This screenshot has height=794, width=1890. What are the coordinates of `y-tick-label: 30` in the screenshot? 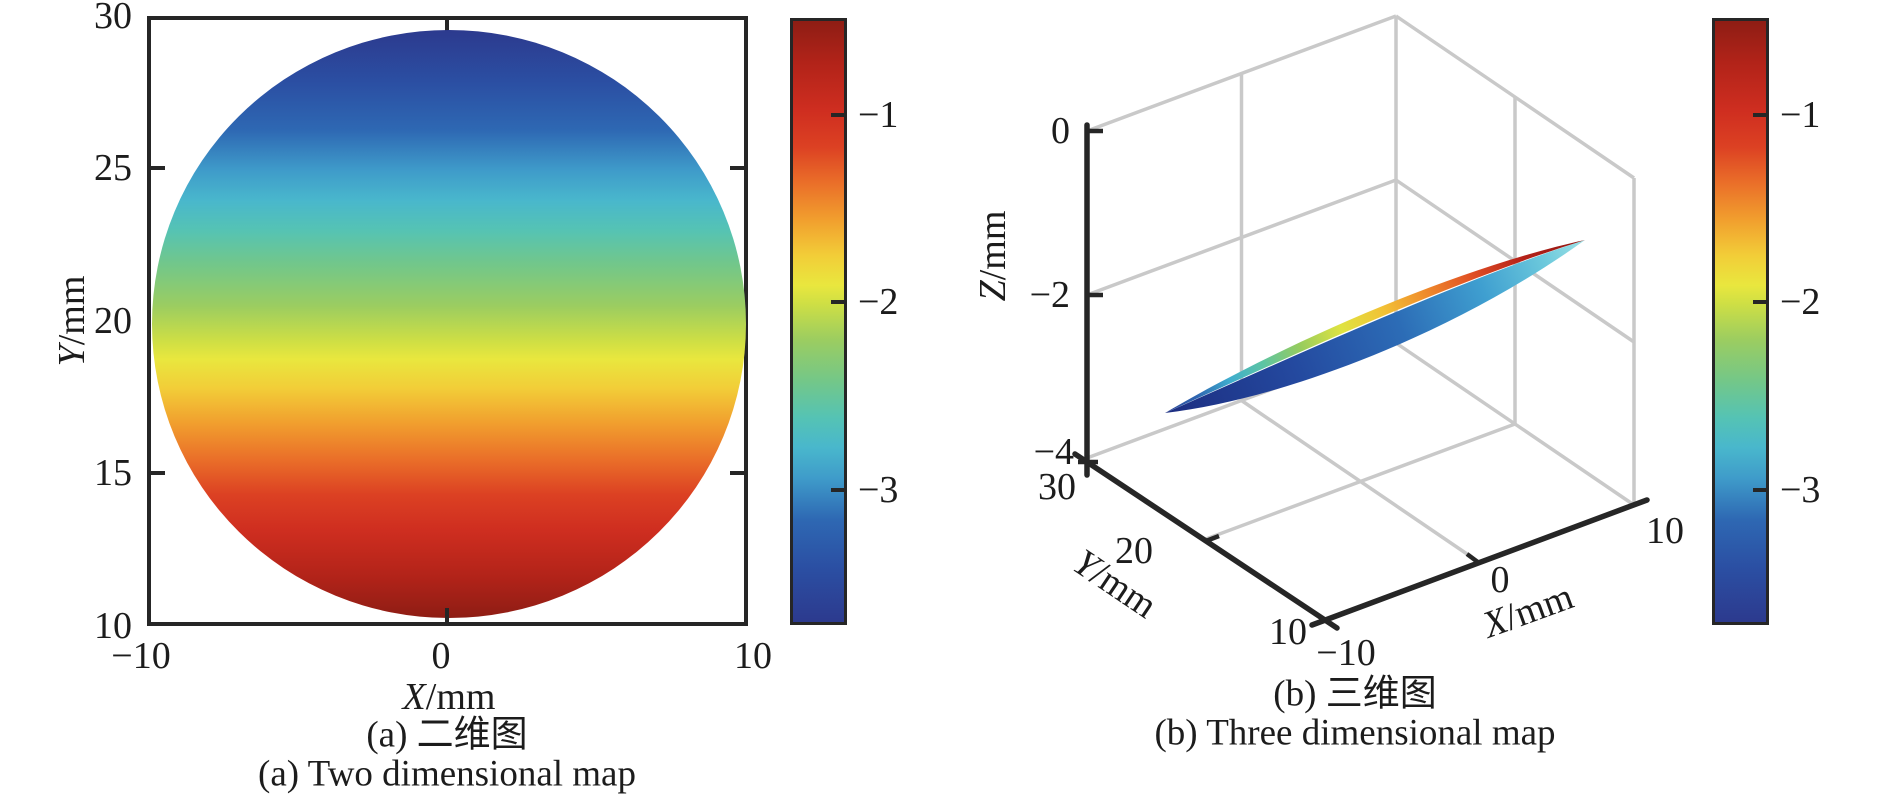 It's located at (113, 18).